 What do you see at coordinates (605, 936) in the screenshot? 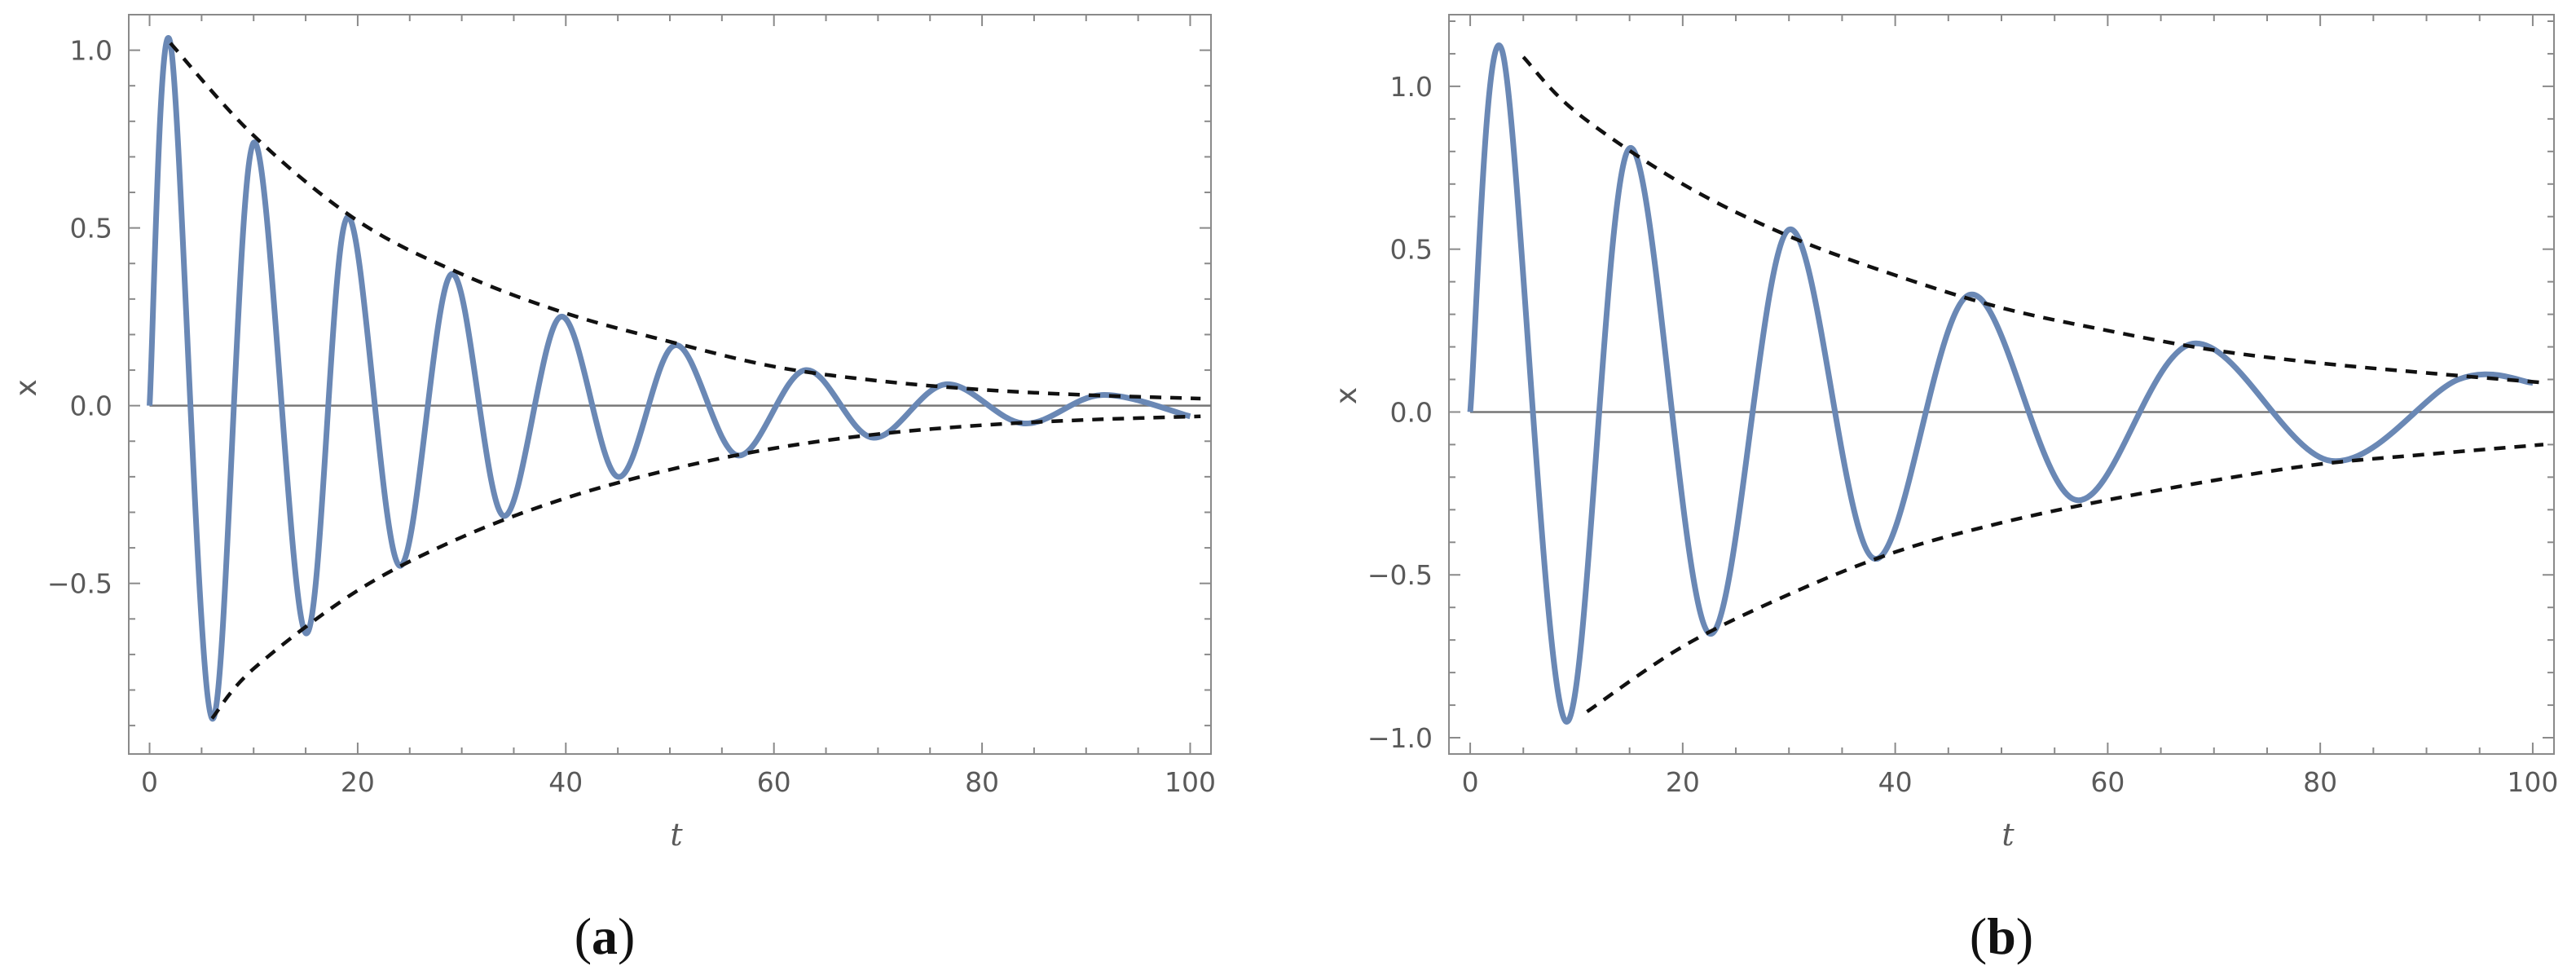
I see `panel-caption: (a)` at bounding box center [605, 936].